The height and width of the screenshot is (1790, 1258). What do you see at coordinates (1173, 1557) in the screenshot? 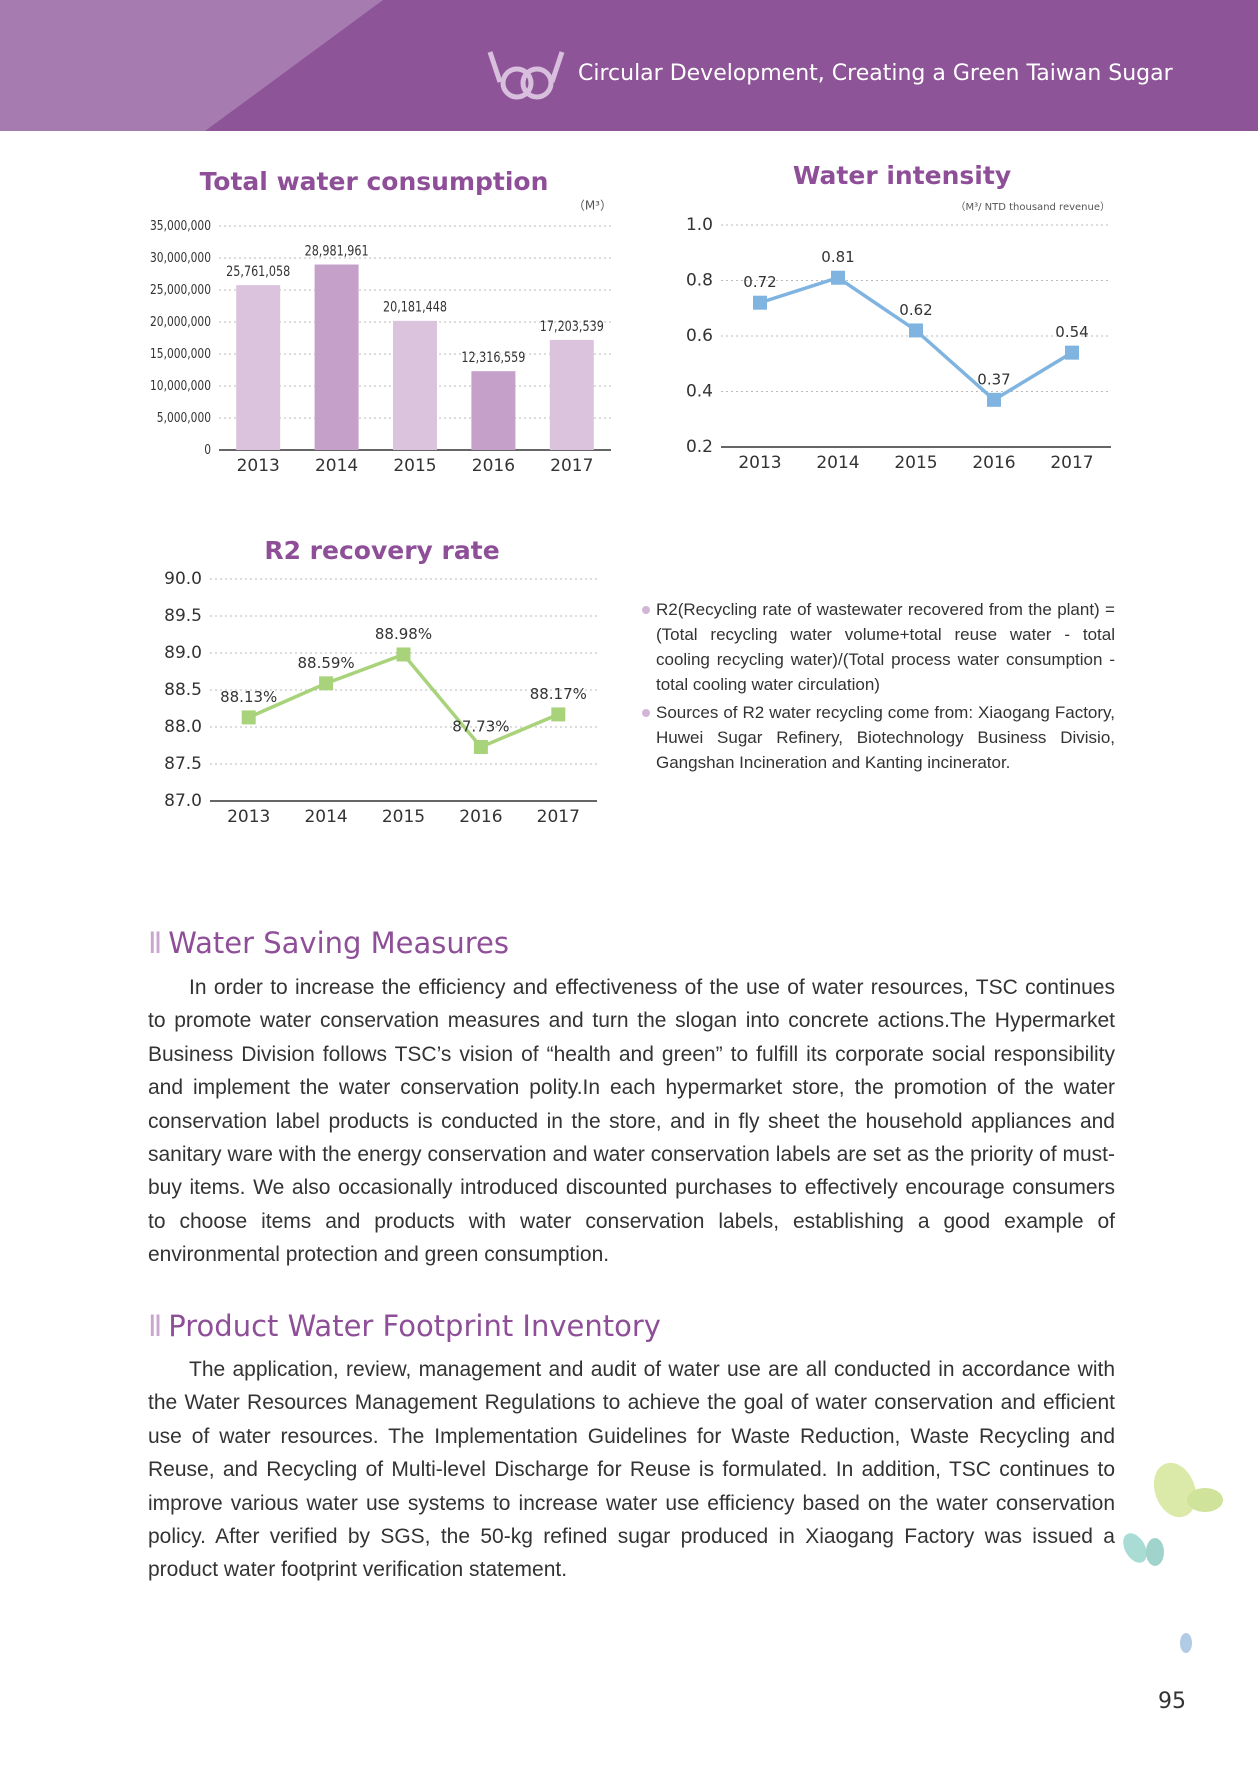
I see `butterflies` at bounding box center [1173, 1557].